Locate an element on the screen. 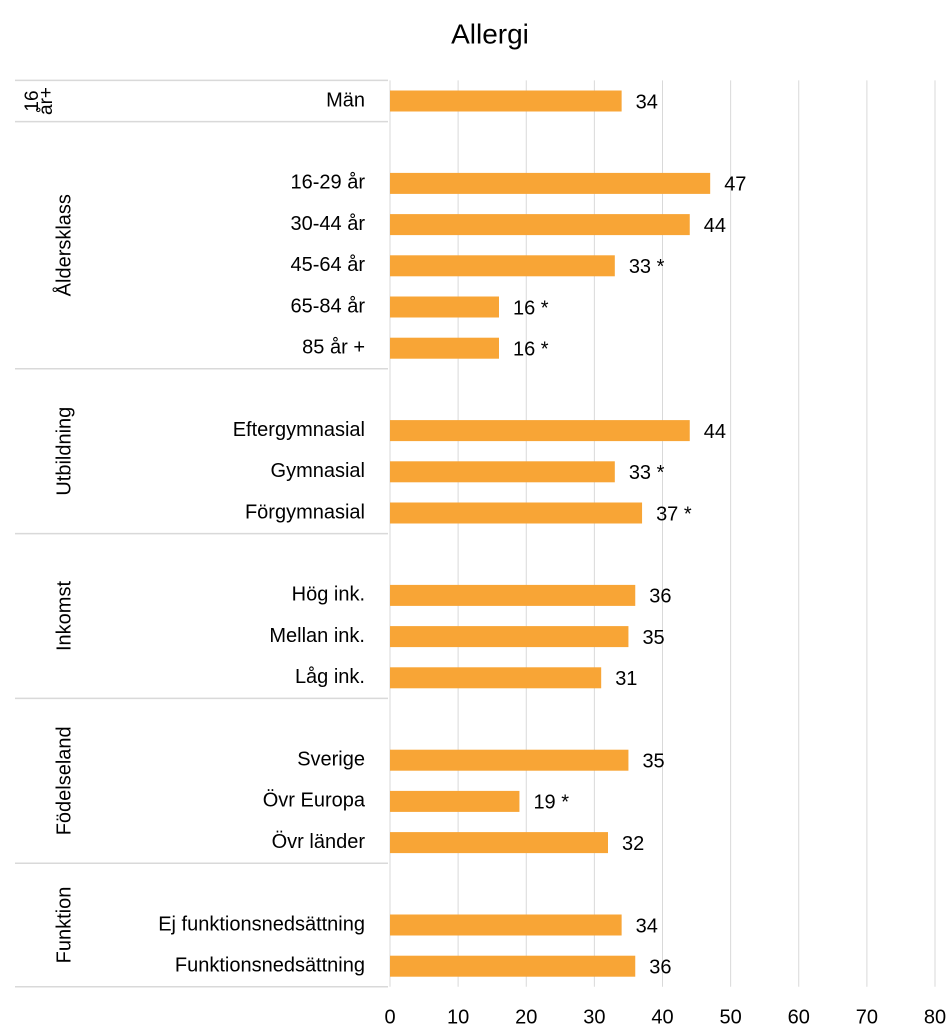 This screenshot has height=1028, width=951. category-label: 30-44 år is located at coordinates (328, 224).